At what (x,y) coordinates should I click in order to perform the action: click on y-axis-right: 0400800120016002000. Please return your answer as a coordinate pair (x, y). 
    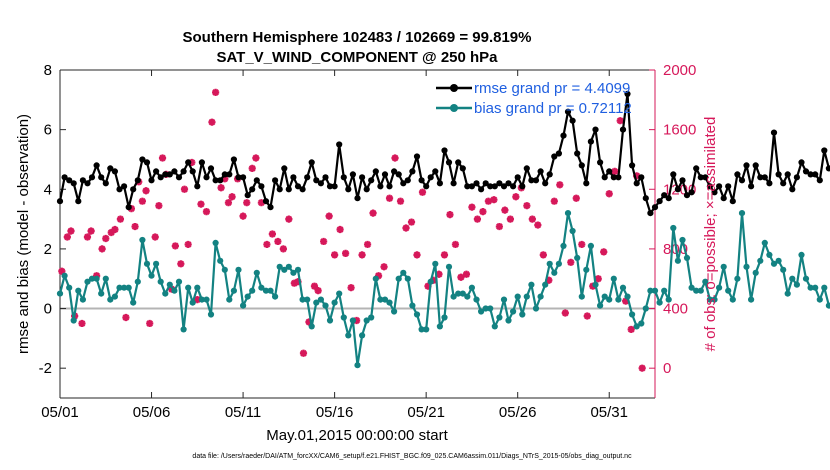
    Looking at the image, I should click on (672, 219).